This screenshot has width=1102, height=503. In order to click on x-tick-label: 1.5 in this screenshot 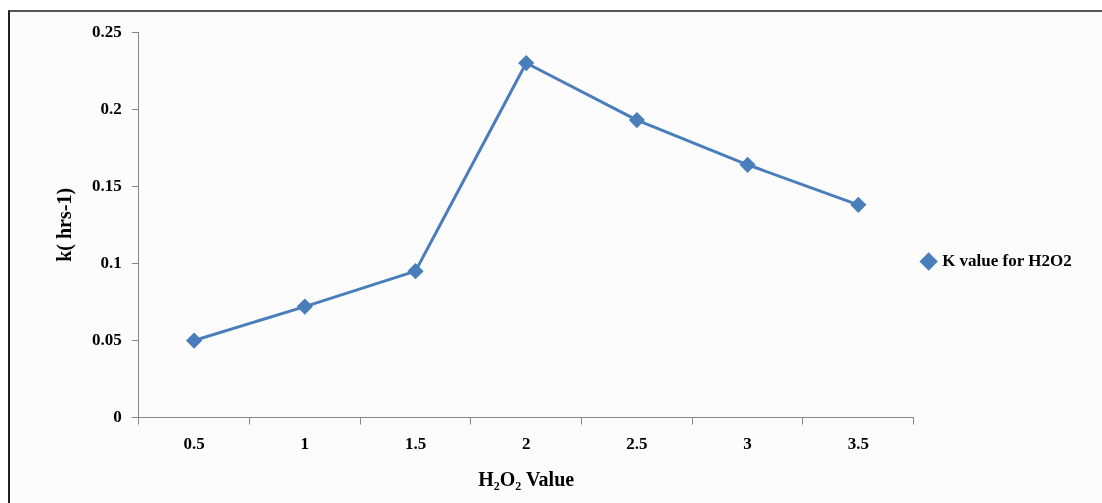, I will do `click(415, 444)`.